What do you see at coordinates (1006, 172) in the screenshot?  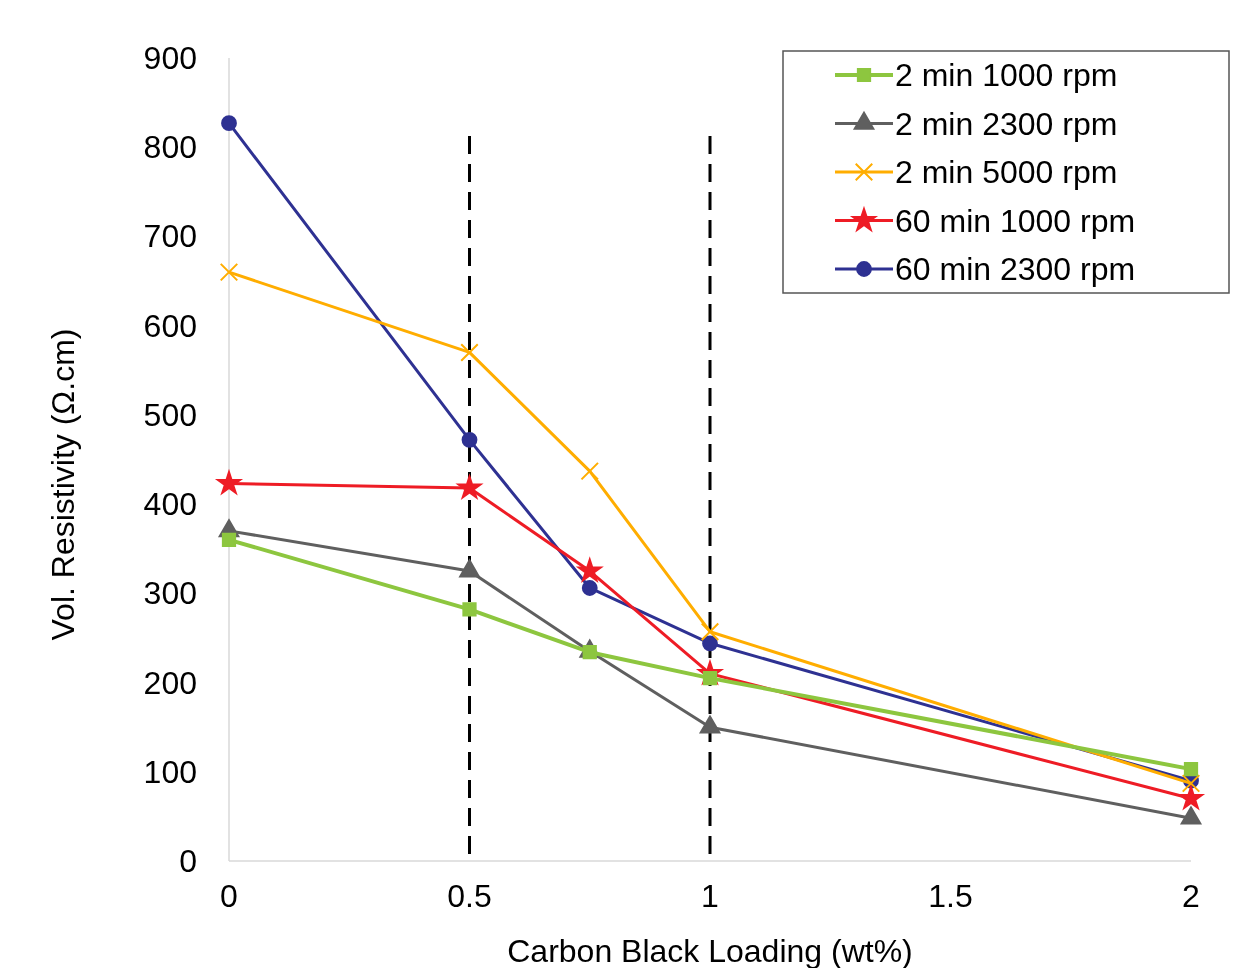 I see `legend-label: 2 min 5000 rpm` at bounding box center [1006, 172].